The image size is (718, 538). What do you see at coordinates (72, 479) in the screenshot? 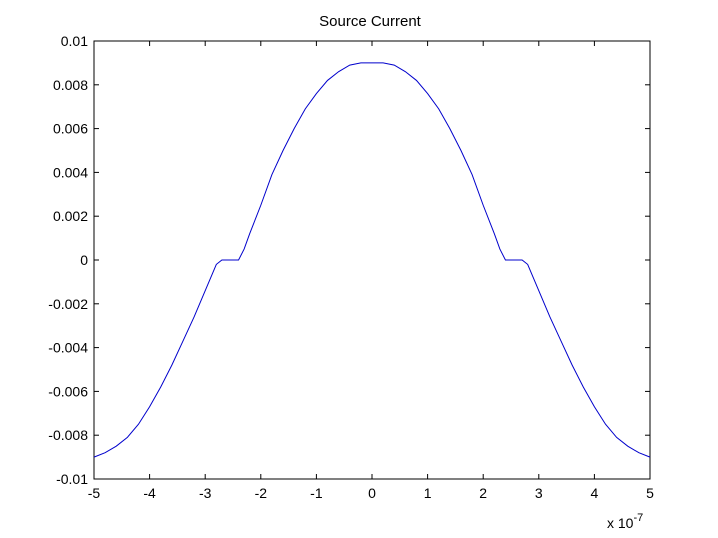
I see `y-tick-label: -0.01` at bounding box center [72, 479].